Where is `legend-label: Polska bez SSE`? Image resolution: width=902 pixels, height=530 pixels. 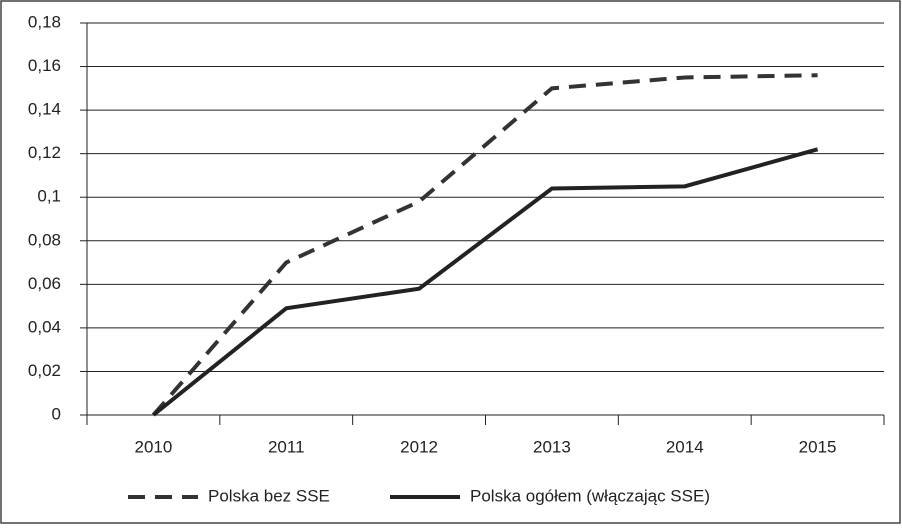
legend-label: Polska bez SSE is located at coordinates (269, 495).